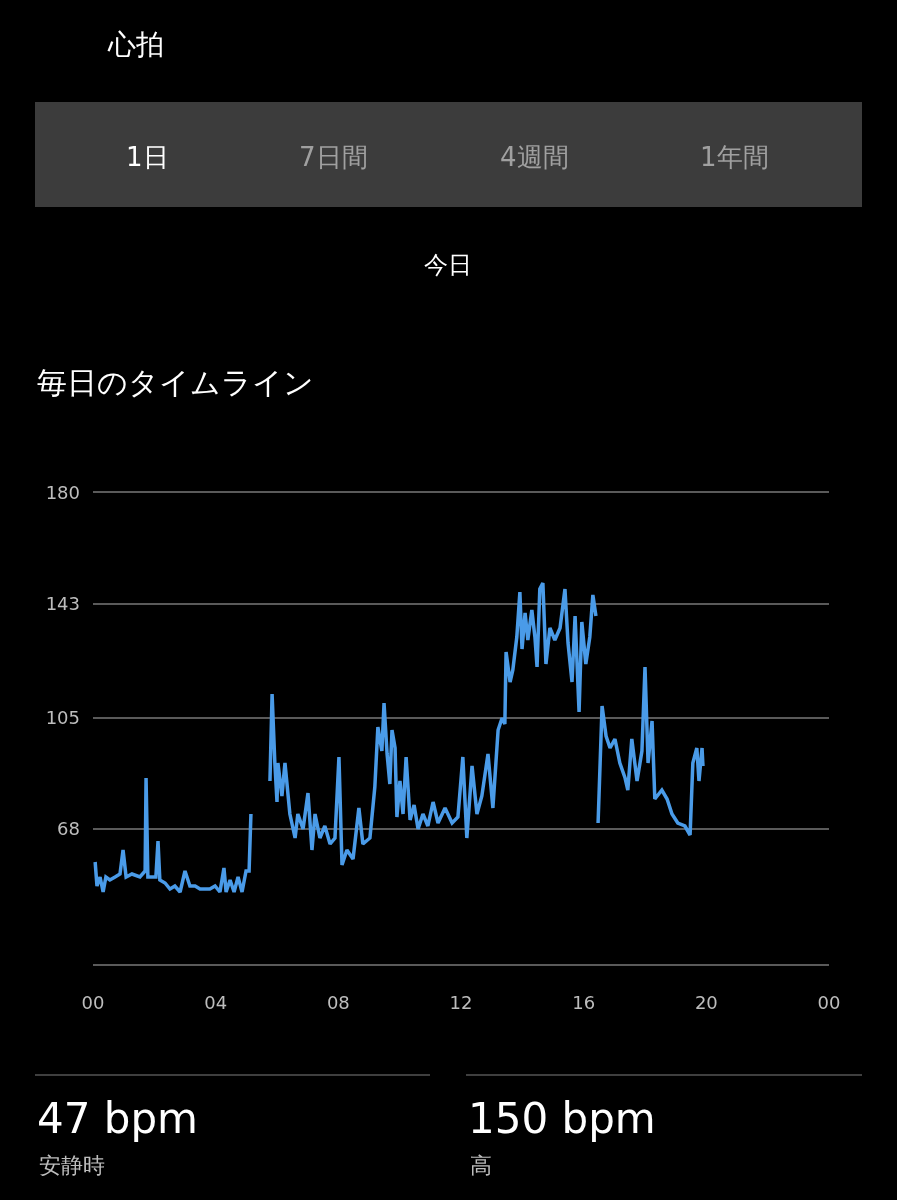 Image resolution: width=897 pixels, height=1200 pixels. Describe the element at coordinates (448, 265) in the screenshot. I see `text: 今日` at that location.